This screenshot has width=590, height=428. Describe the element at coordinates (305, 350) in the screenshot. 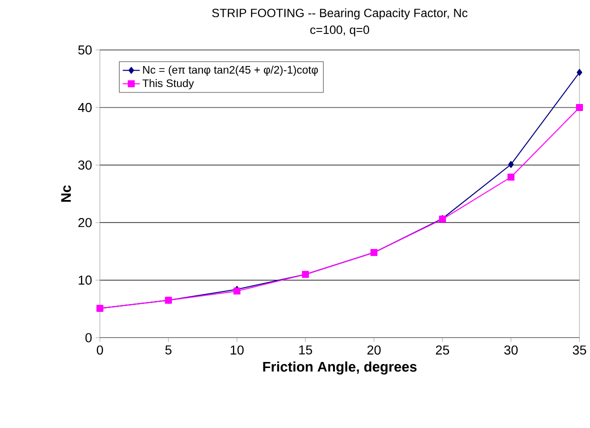

I see `x-tick-label: 15` at that location.